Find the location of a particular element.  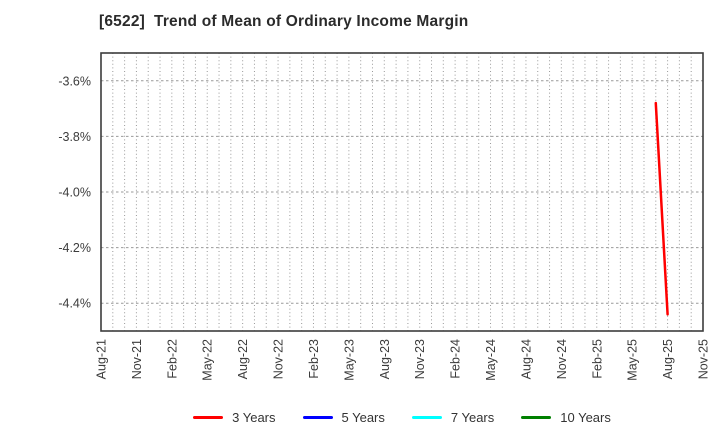

legend-swatch-10-years-icon is located at coordinates (536, 417).